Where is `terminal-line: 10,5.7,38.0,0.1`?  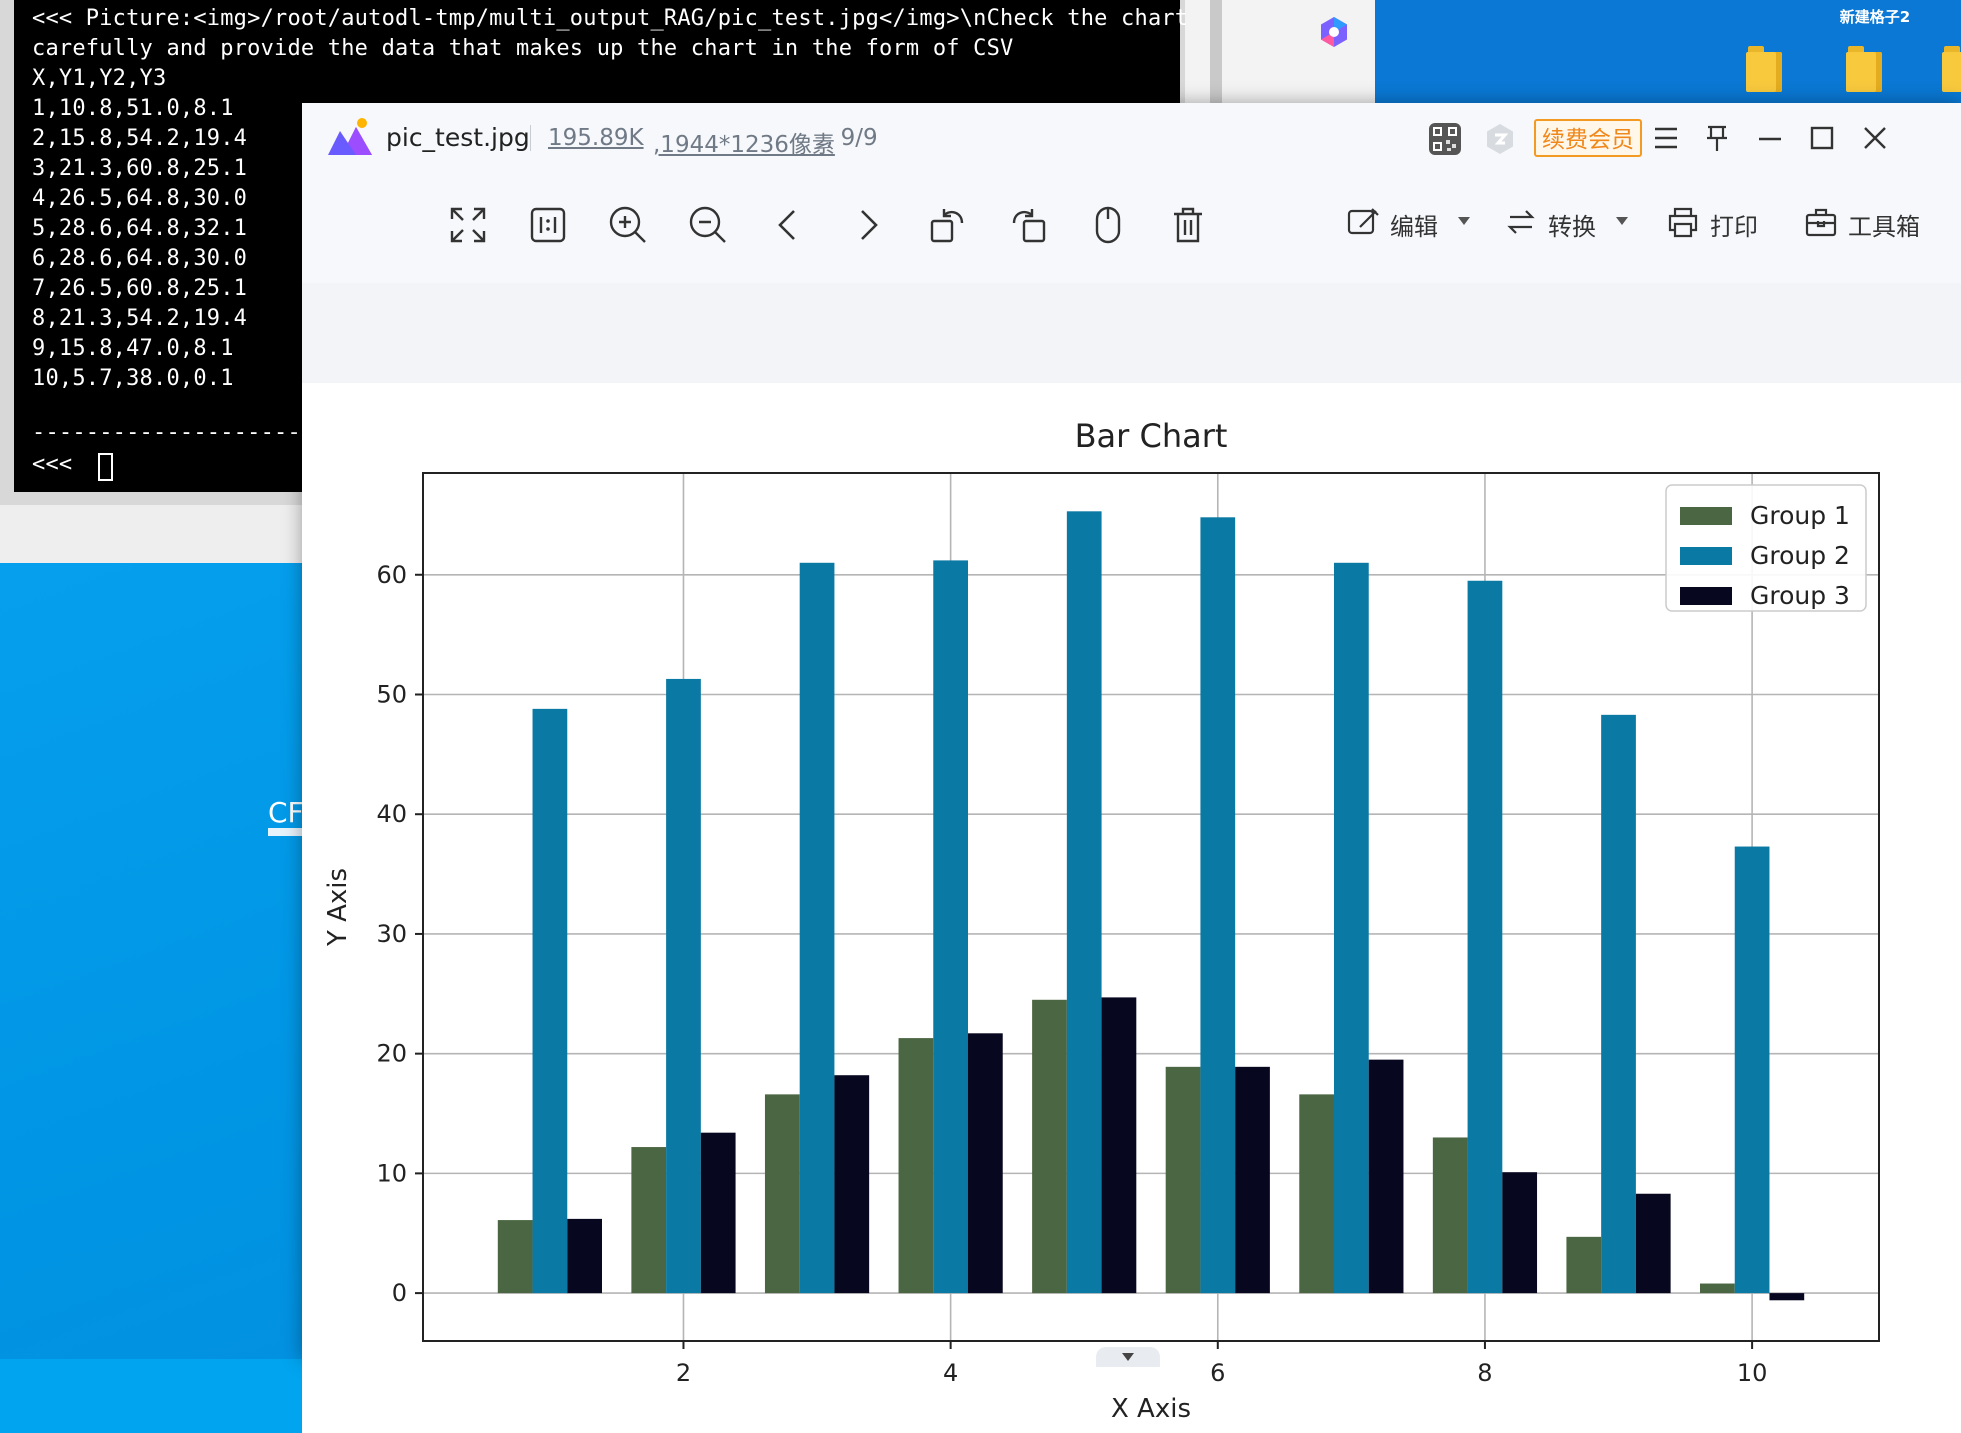
terminal-line: 10,5.7,38.0,0.1 is located at coordinates (133, 378).